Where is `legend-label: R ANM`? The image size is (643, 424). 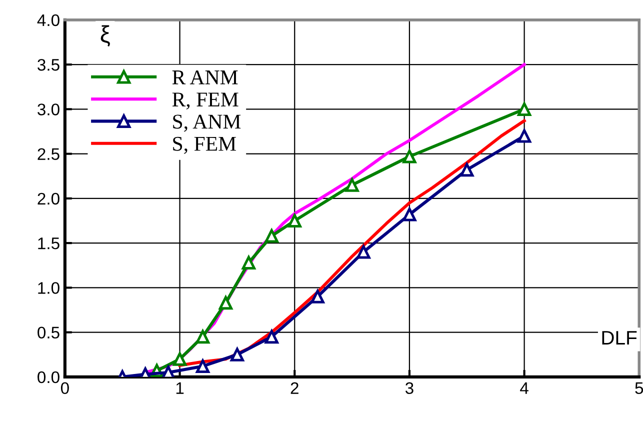
legend-label: R ANM is located at coordinates (205, 77).